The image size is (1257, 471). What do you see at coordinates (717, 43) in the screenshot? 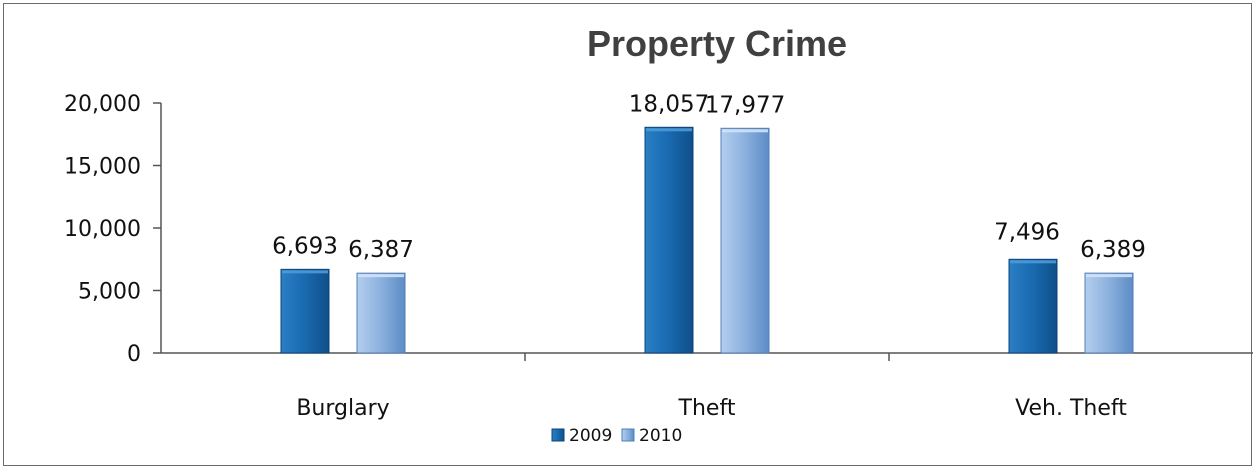
I see `chart-title: Property Crime` at bounding box center [717, 43].